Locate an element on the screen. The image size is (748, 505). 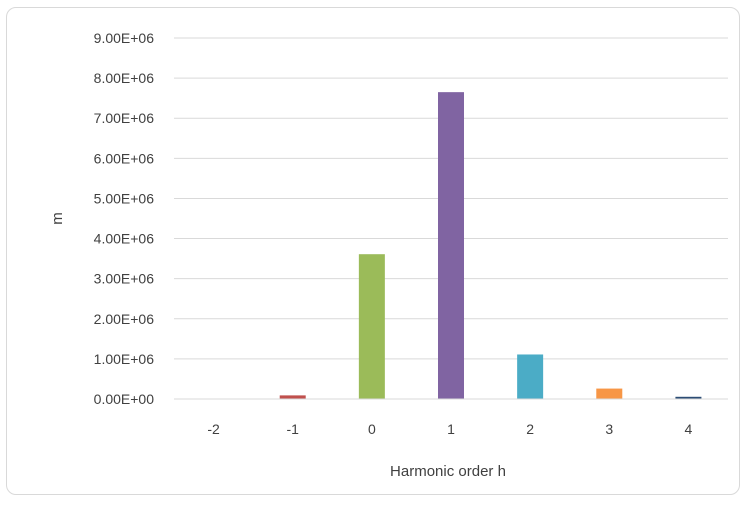
y-tick-label: 4.00E+06 is located at coordinates (124, 239).